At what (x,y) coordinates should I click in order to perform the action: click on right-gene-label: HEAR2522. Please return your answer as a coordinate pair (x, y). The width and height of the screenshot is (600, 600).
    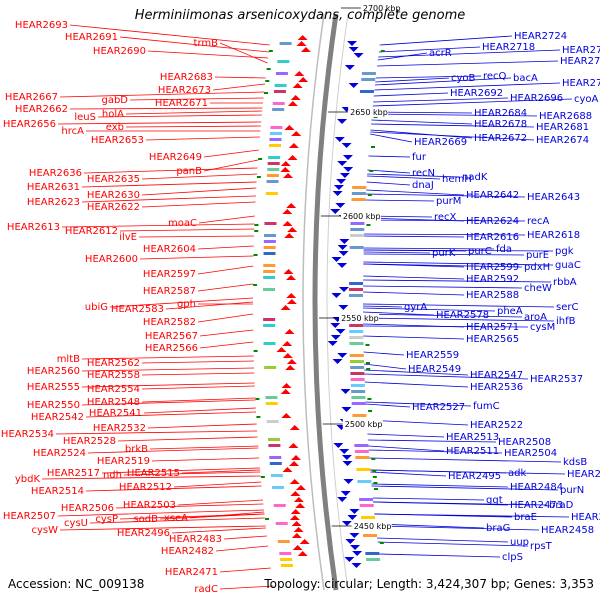
    Looking at the image, I should click on (496, 425).